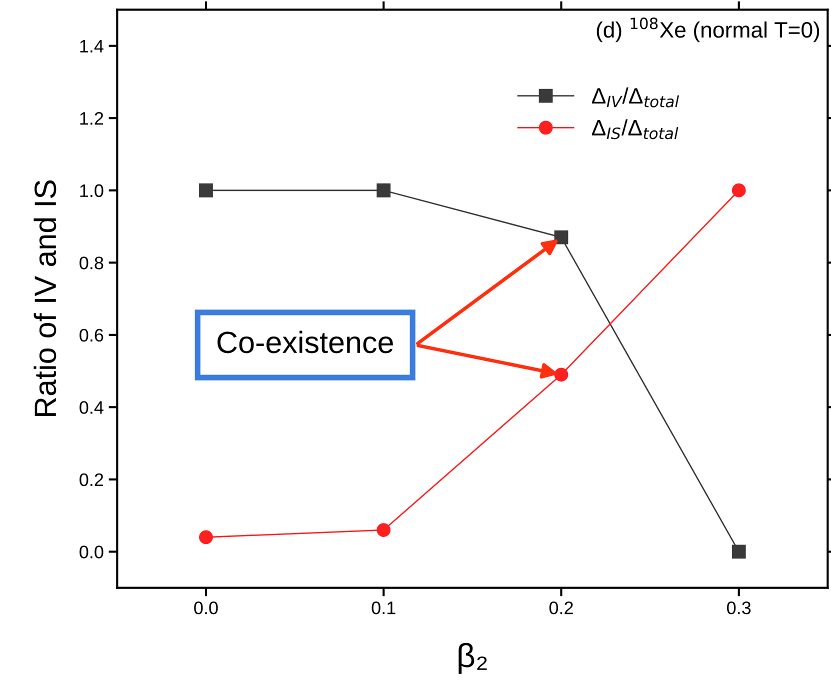 The image size is (831, 694). I want to click on y-axis-title: Ratio of IV and IS, so click(45, 298).